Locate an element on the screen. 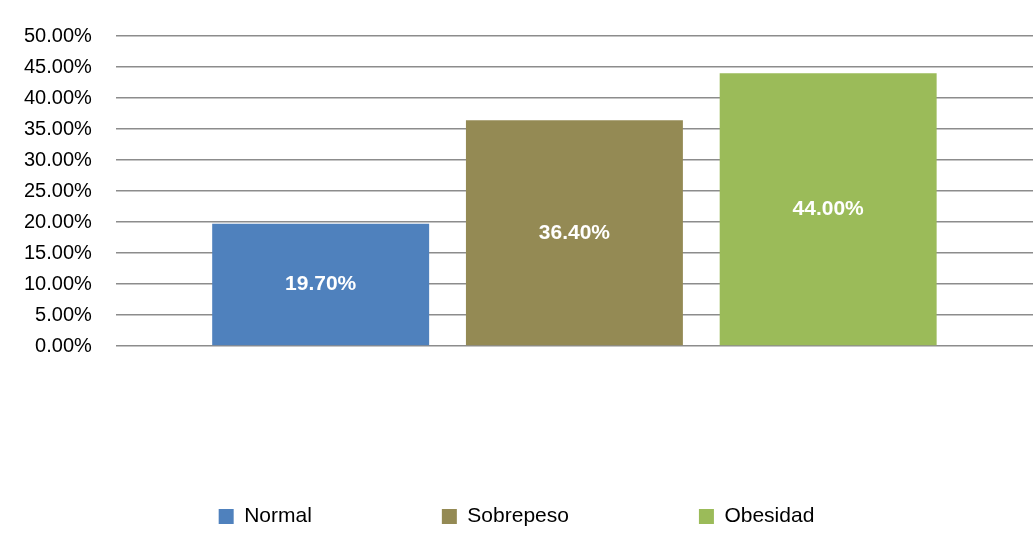 This screenshot has width=1033, height=537. data-label: 36.40% is located at coordinates (574, 231).